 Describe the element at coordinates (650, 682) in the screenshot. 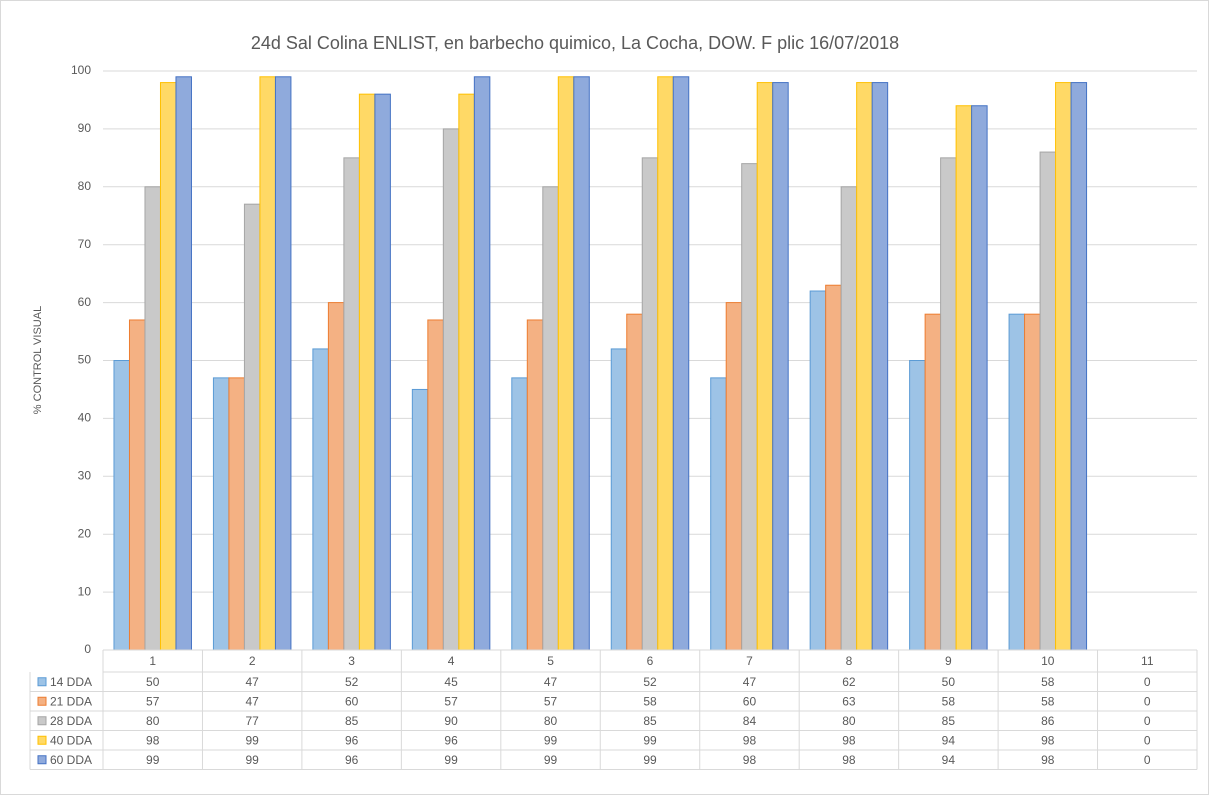

I see `table-value: 52` at that location.